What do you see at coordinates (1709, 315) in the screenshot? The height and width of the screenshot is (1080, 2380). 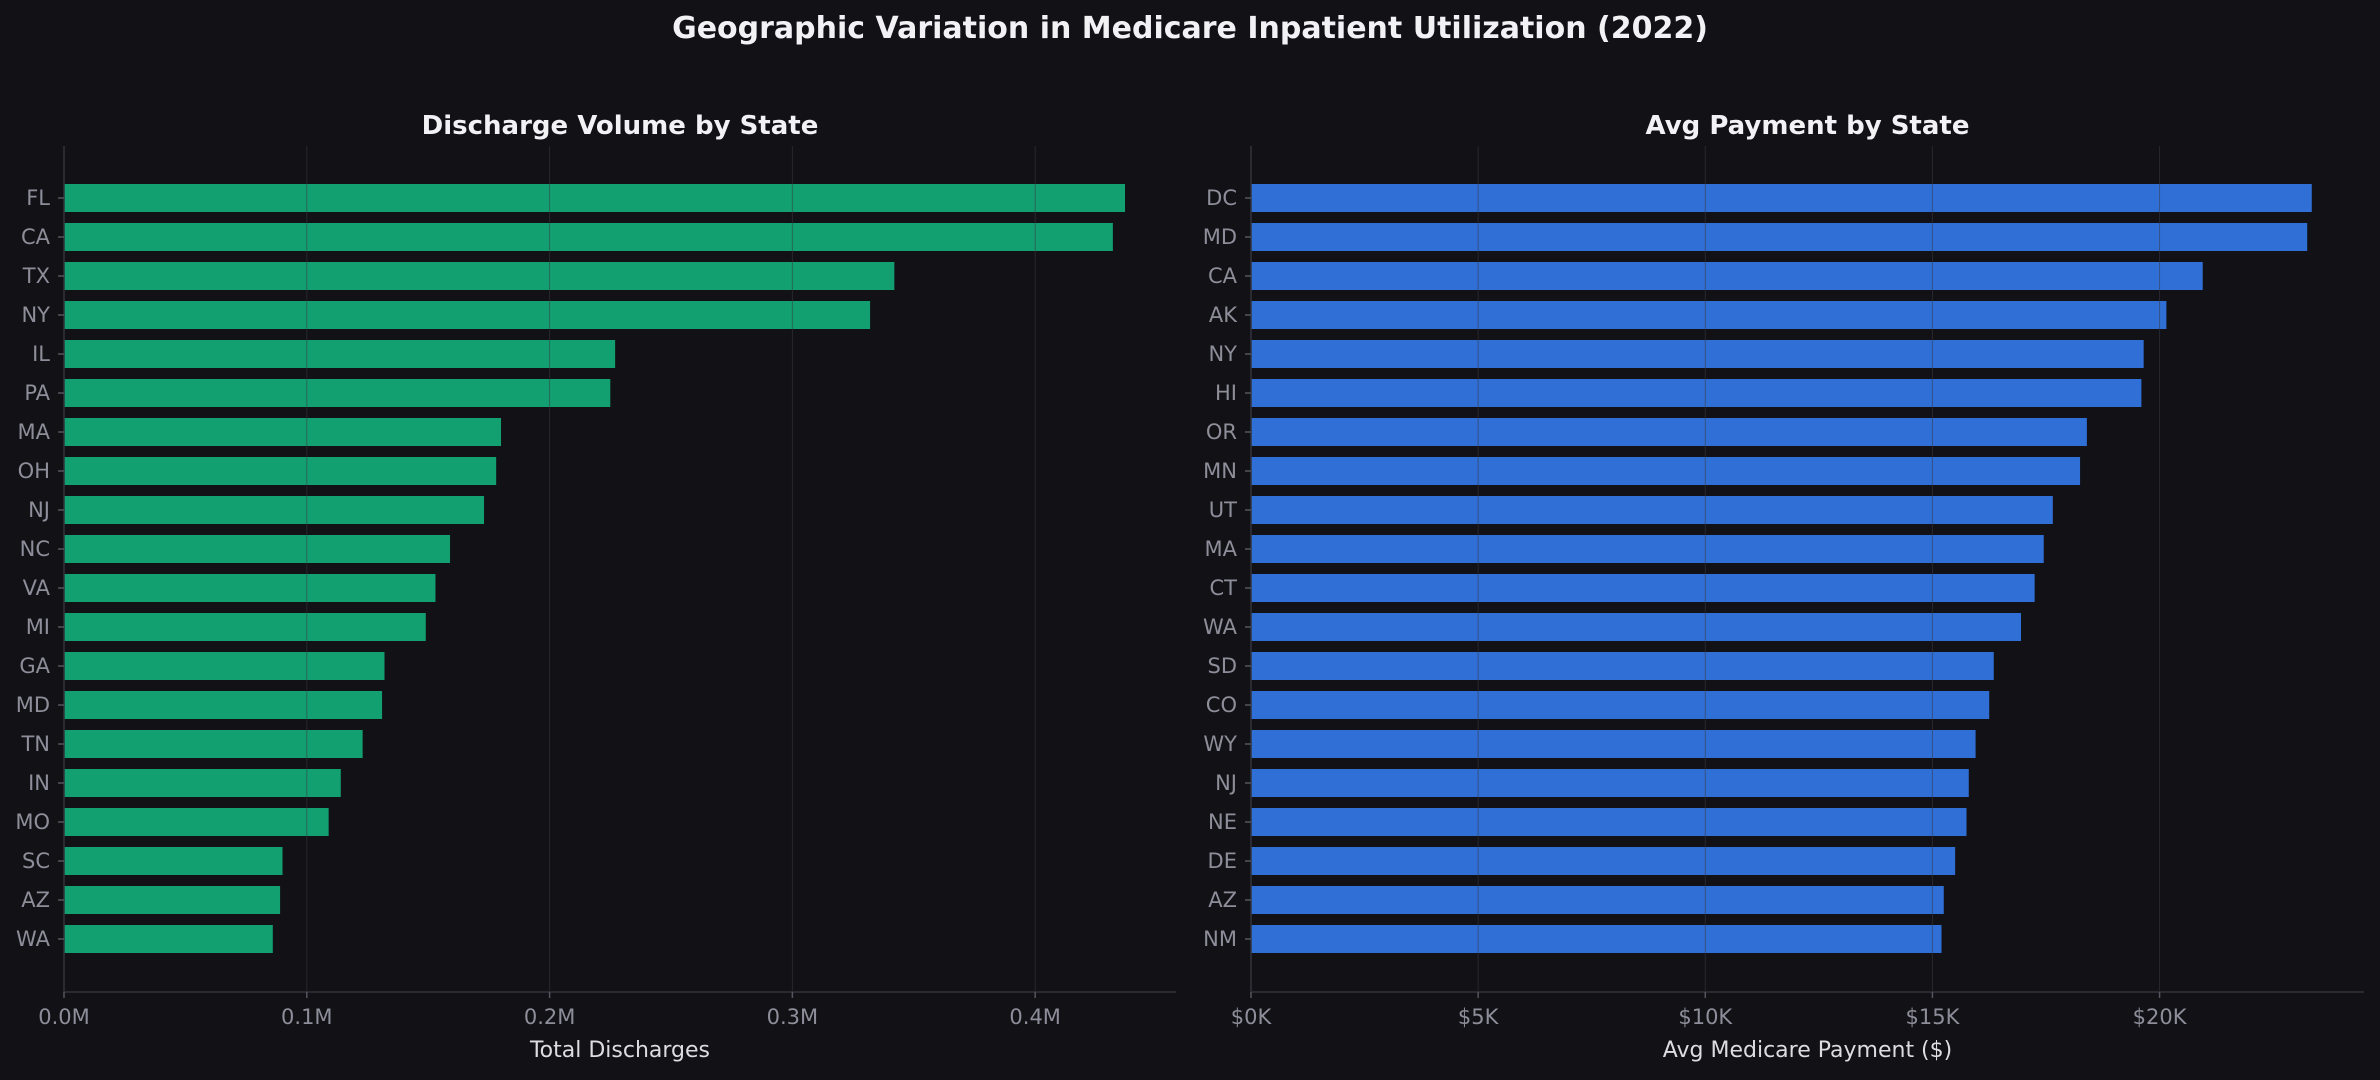 I see `bar-ak` at bounding box center [1709, 315].